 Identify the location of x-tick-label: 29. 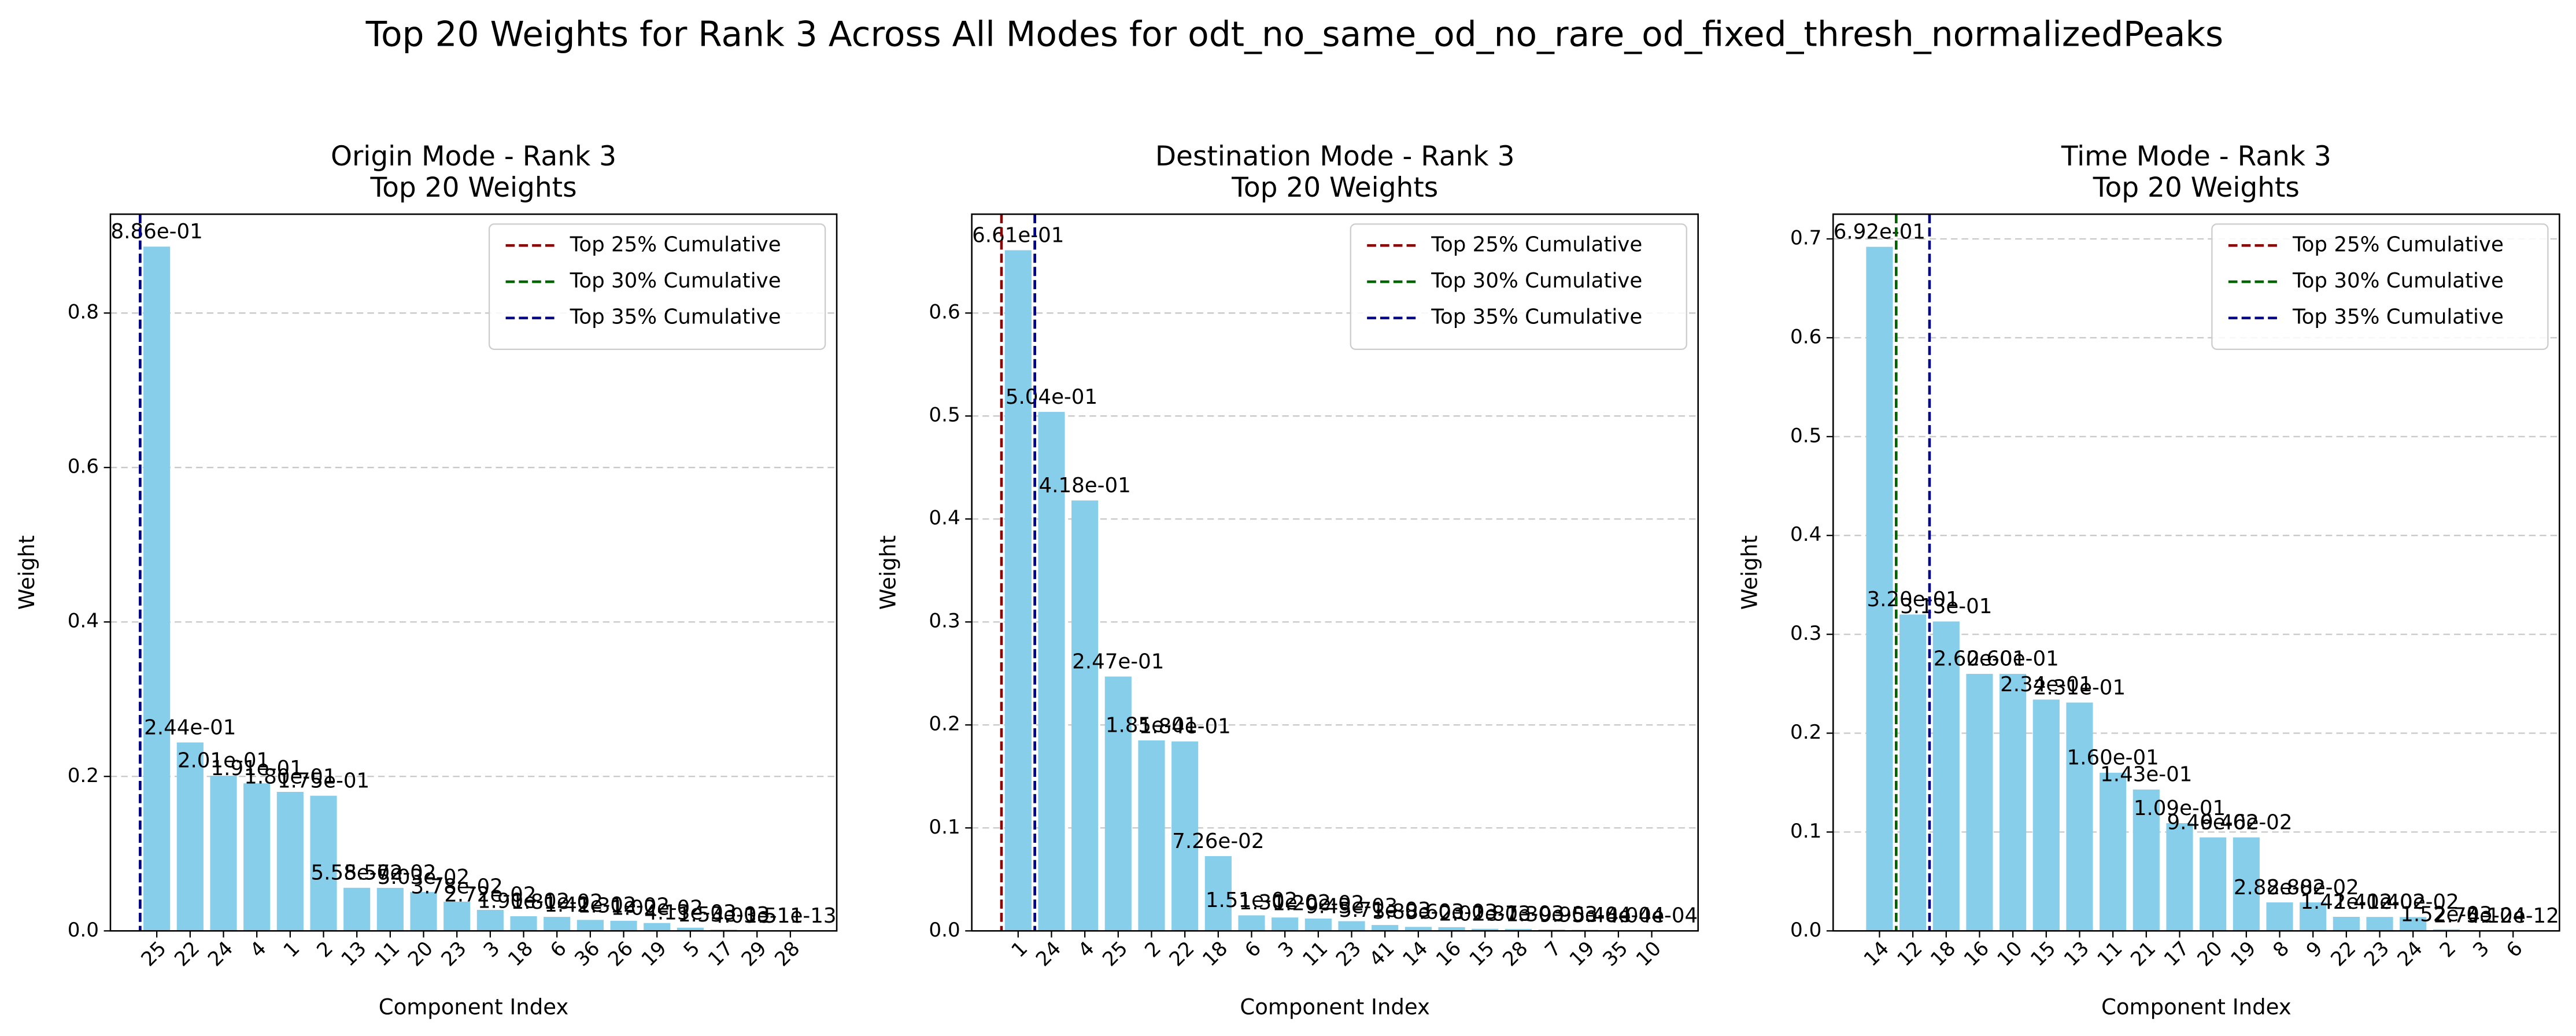
(754, 954).